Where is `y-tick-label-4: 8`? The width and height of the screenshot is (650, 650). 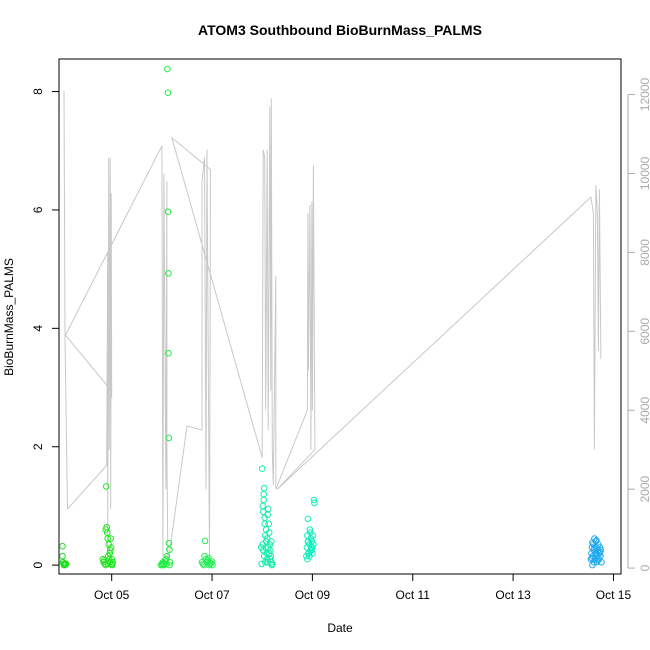 y-tick-label-4: 8 is located at coordinates (38, 91).